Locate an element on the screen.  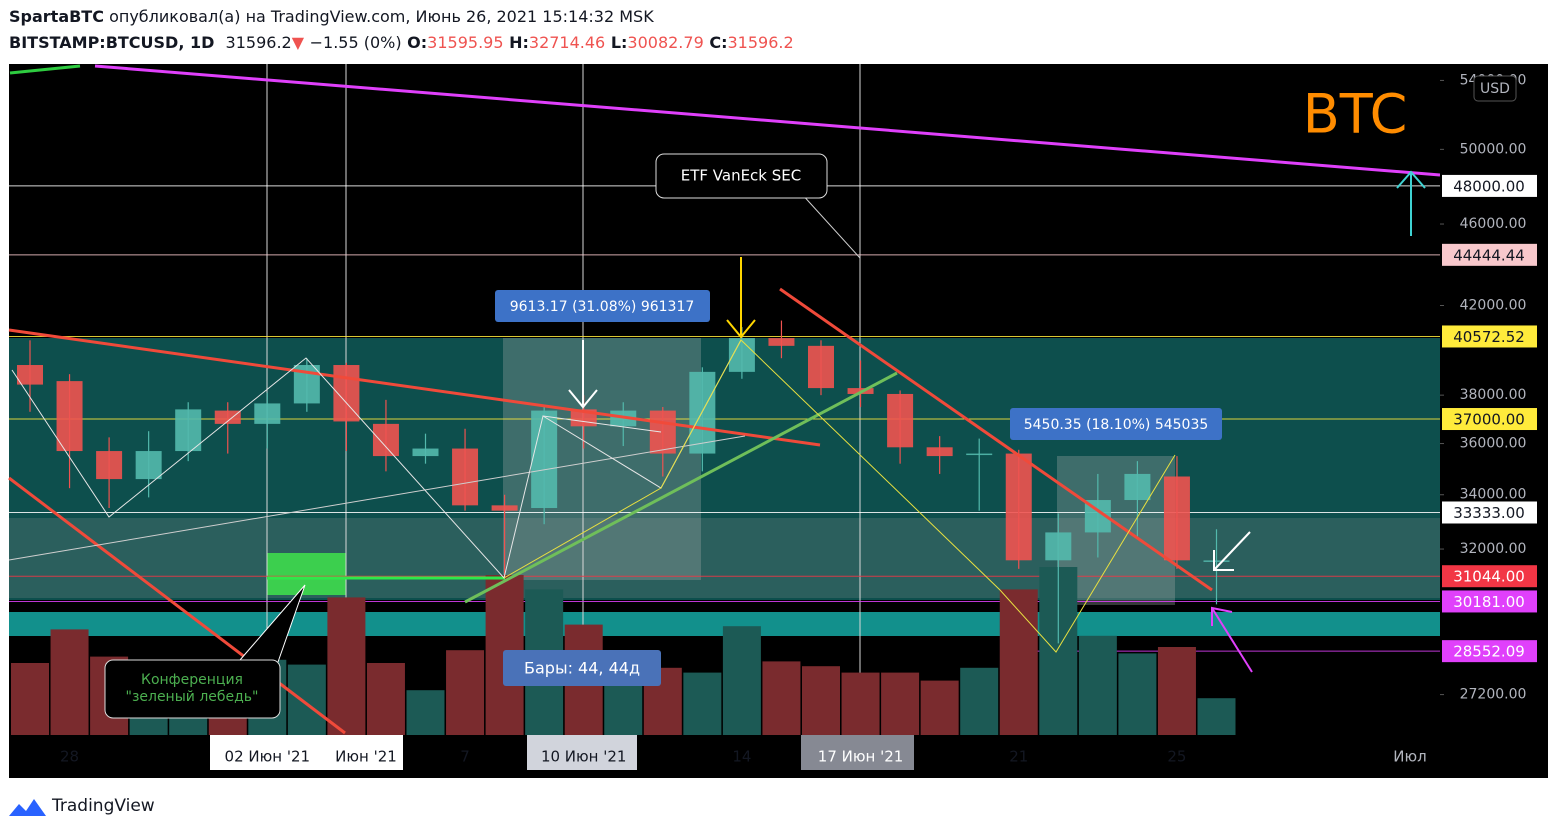
ticker-text: BTC is located at coordinates (1355, 114).